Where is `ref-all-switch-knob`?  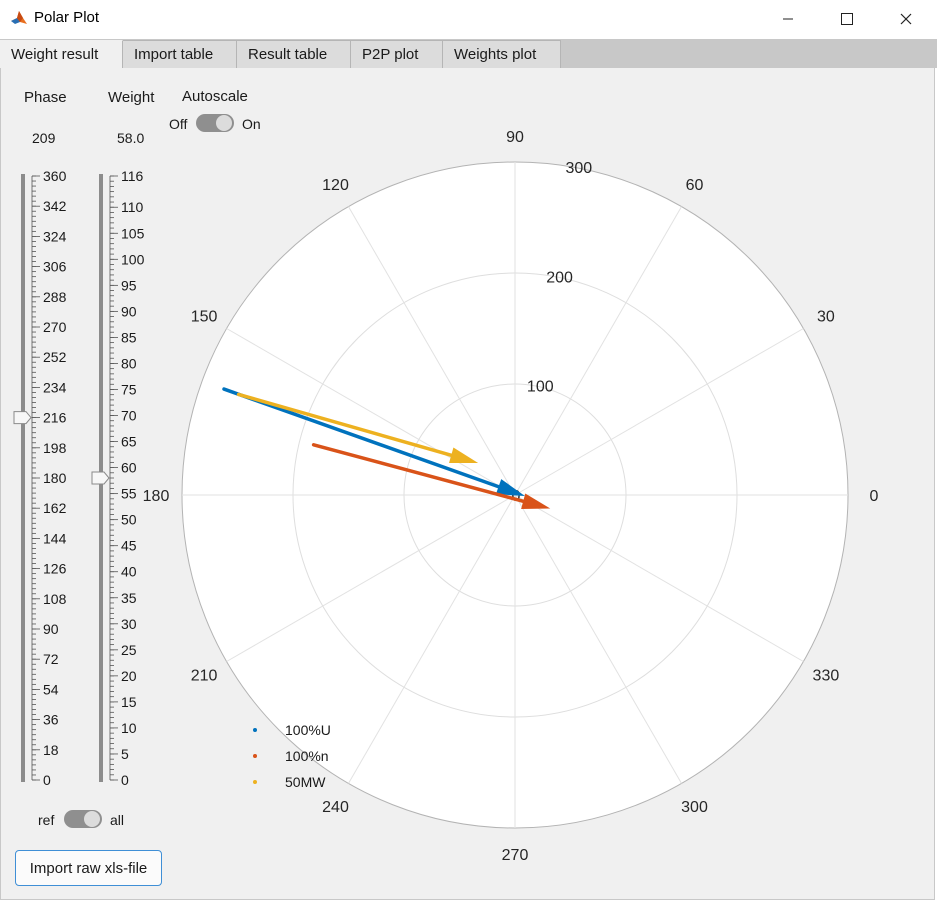 ref-all-switch-knob is located at coordinates (92, 819).